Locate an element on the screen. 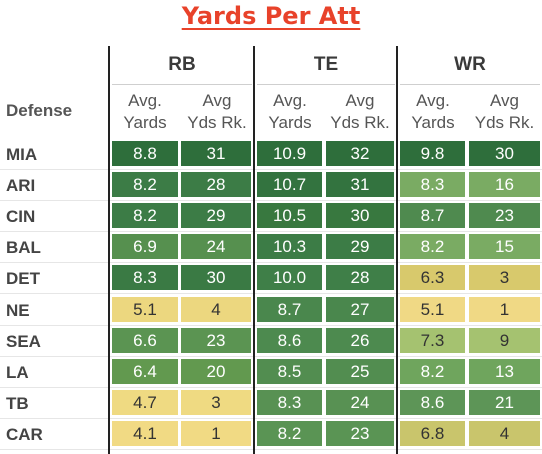 This screenshot has height=454, width=542. team-name: SEA is located at coordinates (23, 341).